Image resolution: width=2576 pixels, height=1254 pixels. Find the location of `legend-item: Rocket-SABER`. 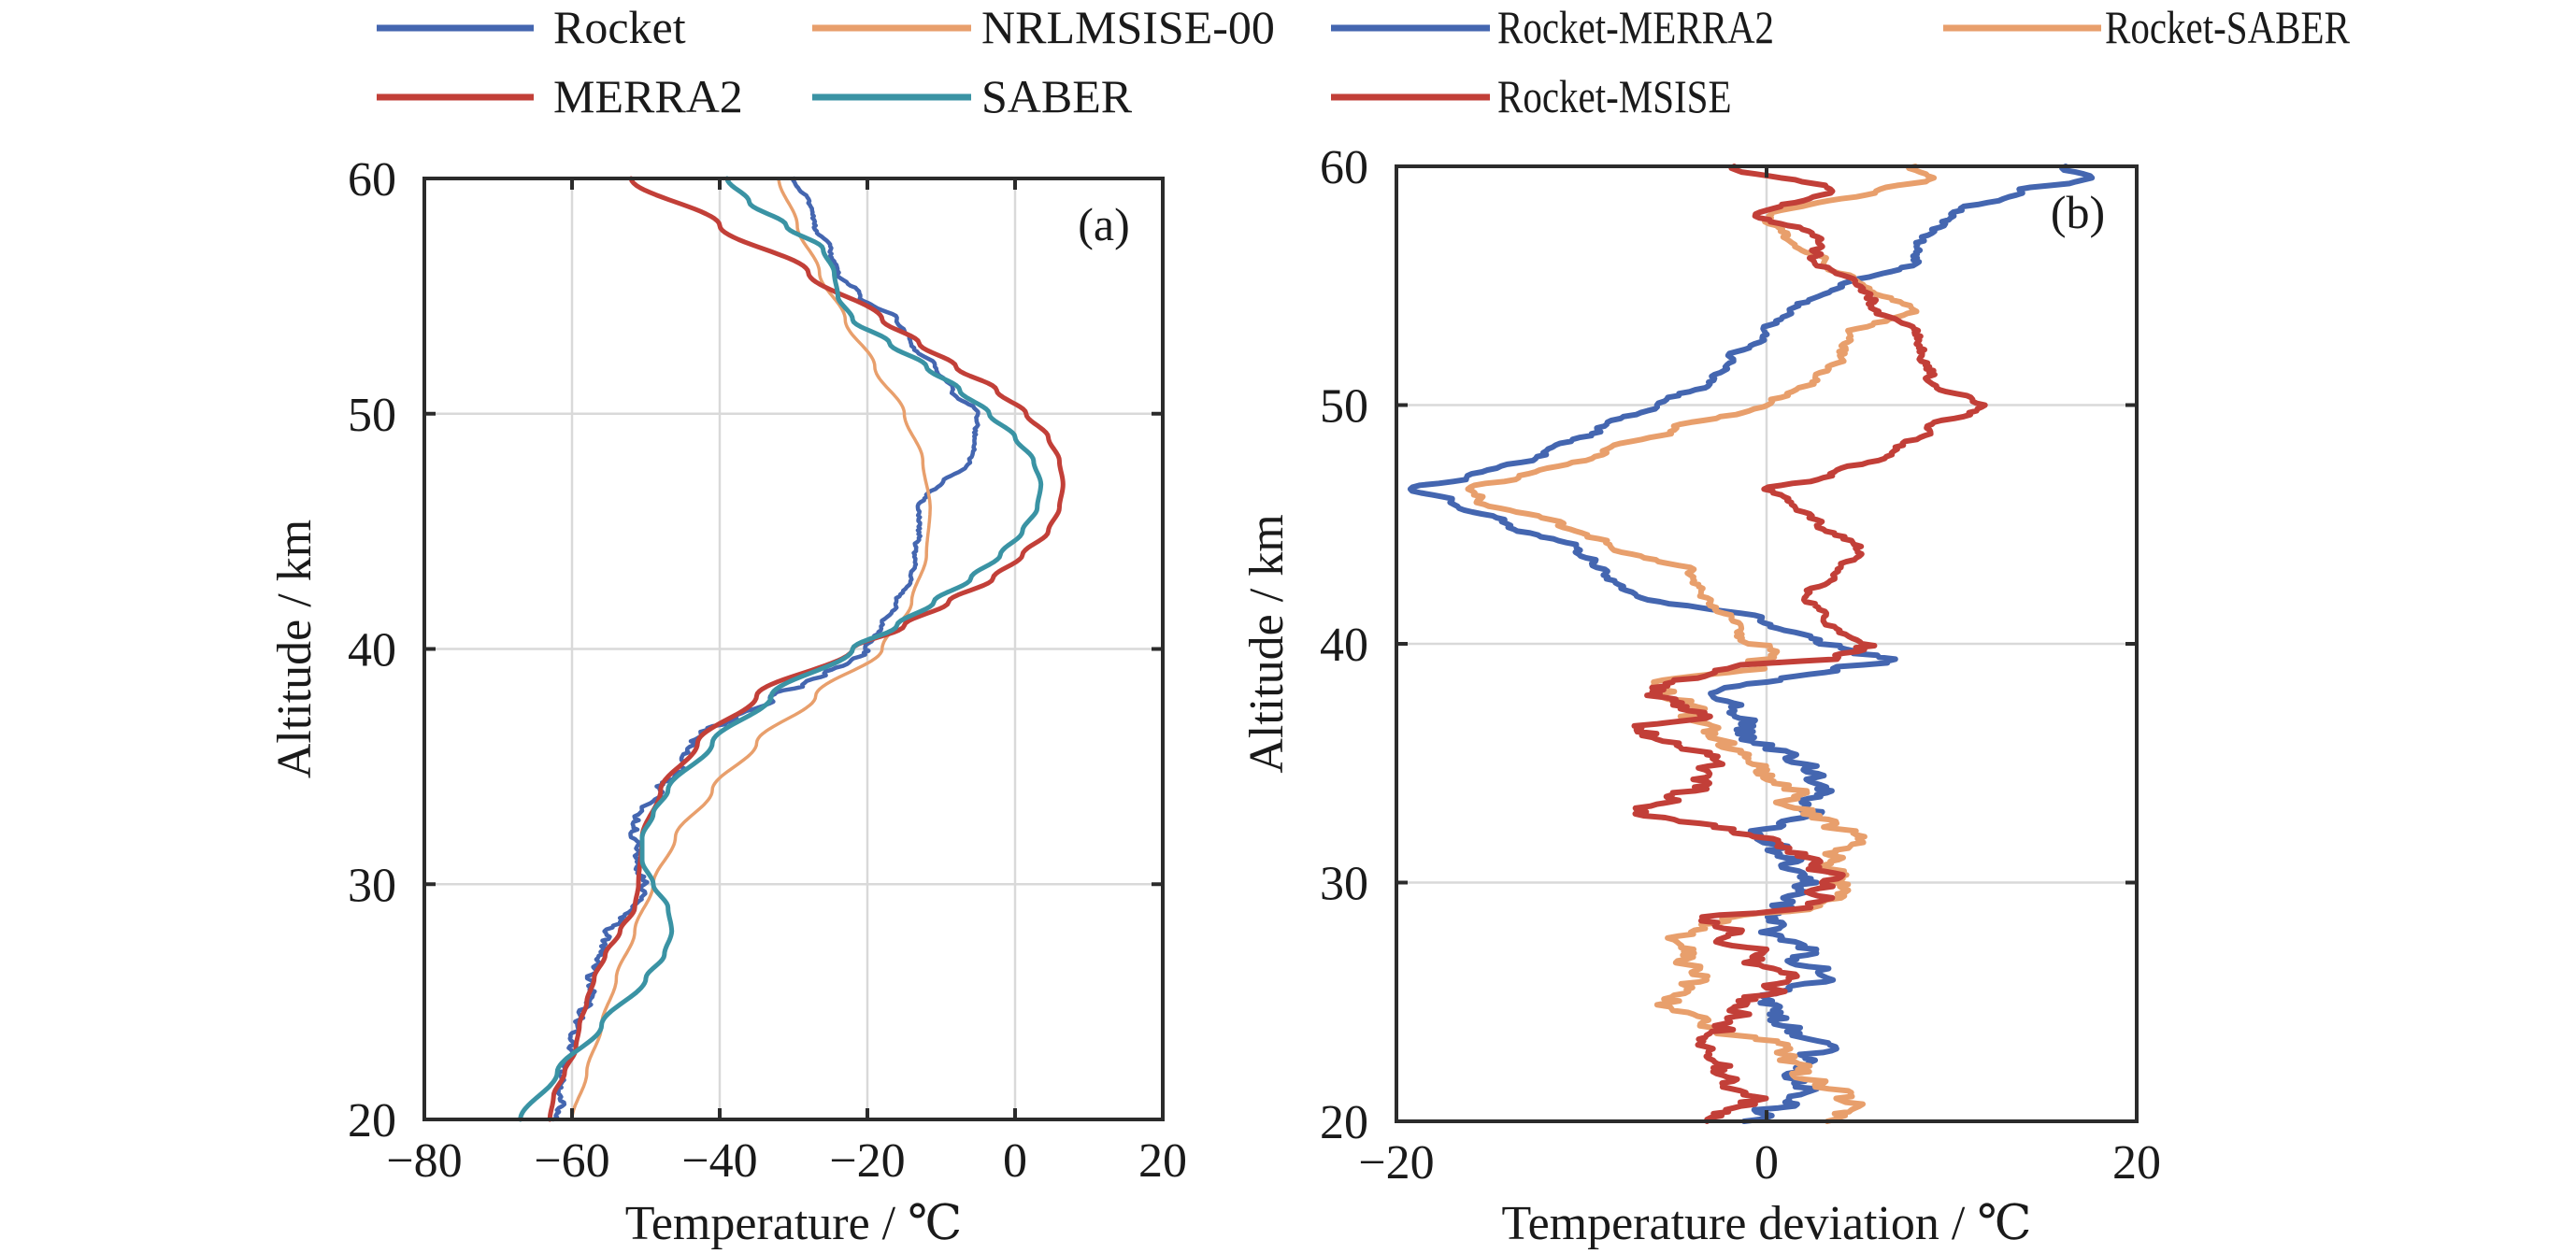

legend-item: Rocket-SABER is located at coordinates (2146, 27).